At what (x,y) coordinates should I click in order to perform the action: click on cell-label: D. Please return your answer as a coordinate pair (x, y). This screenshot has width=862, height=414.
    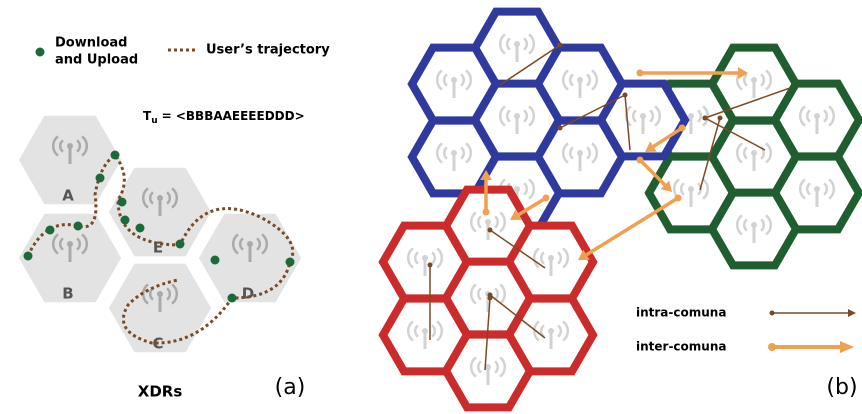
    Looking at the image, I should click on (248, 294).